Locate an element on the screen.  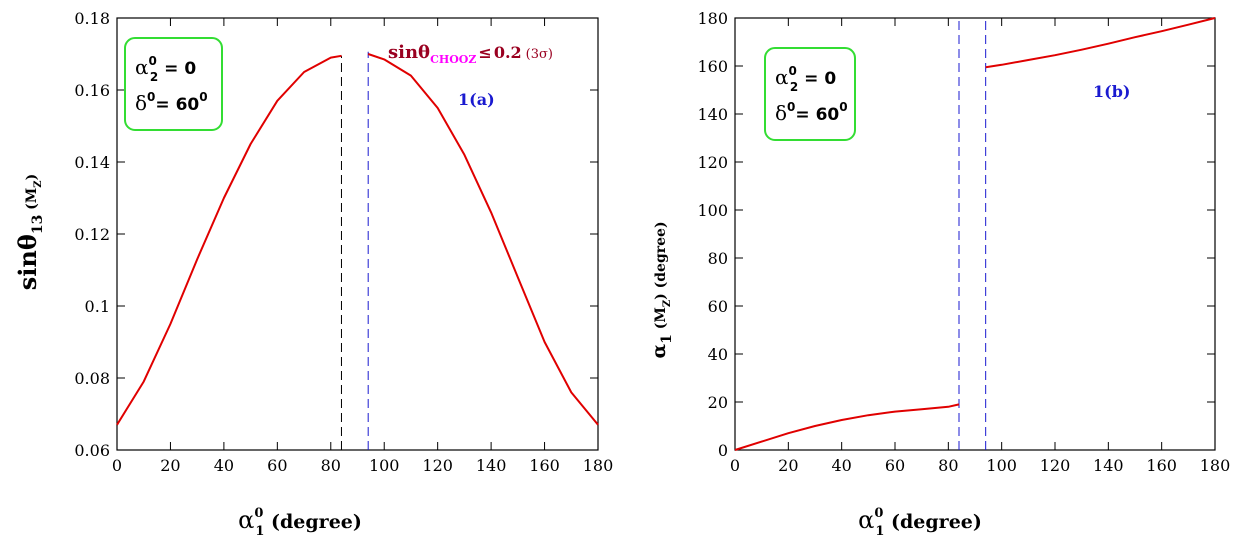
y-tick-label: 20 is located at coordinates (718, 402).